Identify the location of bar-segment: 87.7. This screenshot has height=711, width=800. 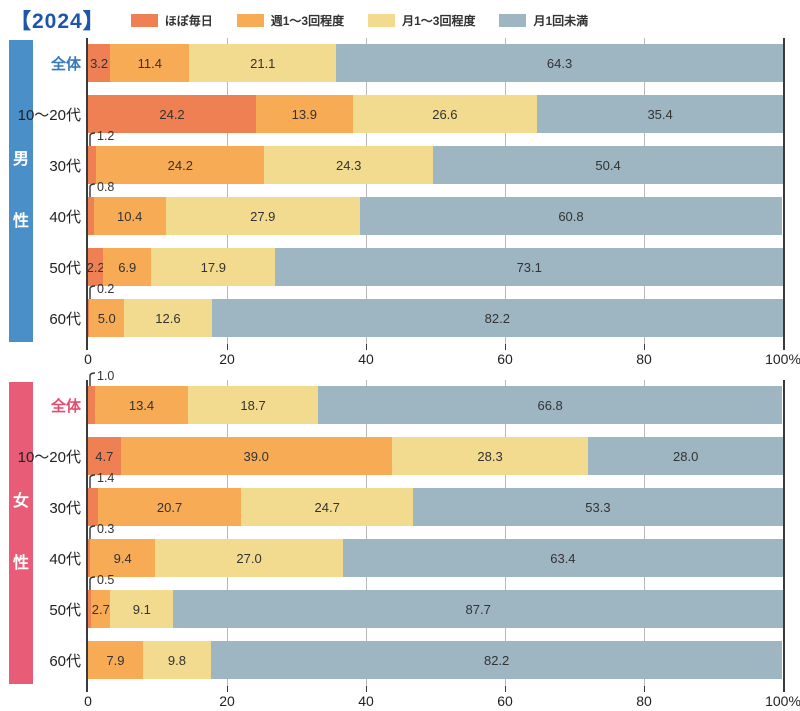
(478, 609).